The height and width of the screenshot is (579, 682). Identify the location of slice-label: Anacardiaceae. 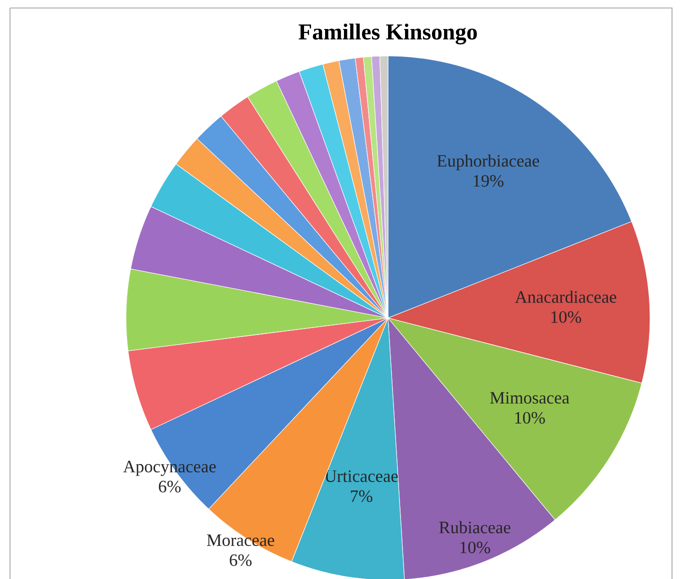
(565, 296).